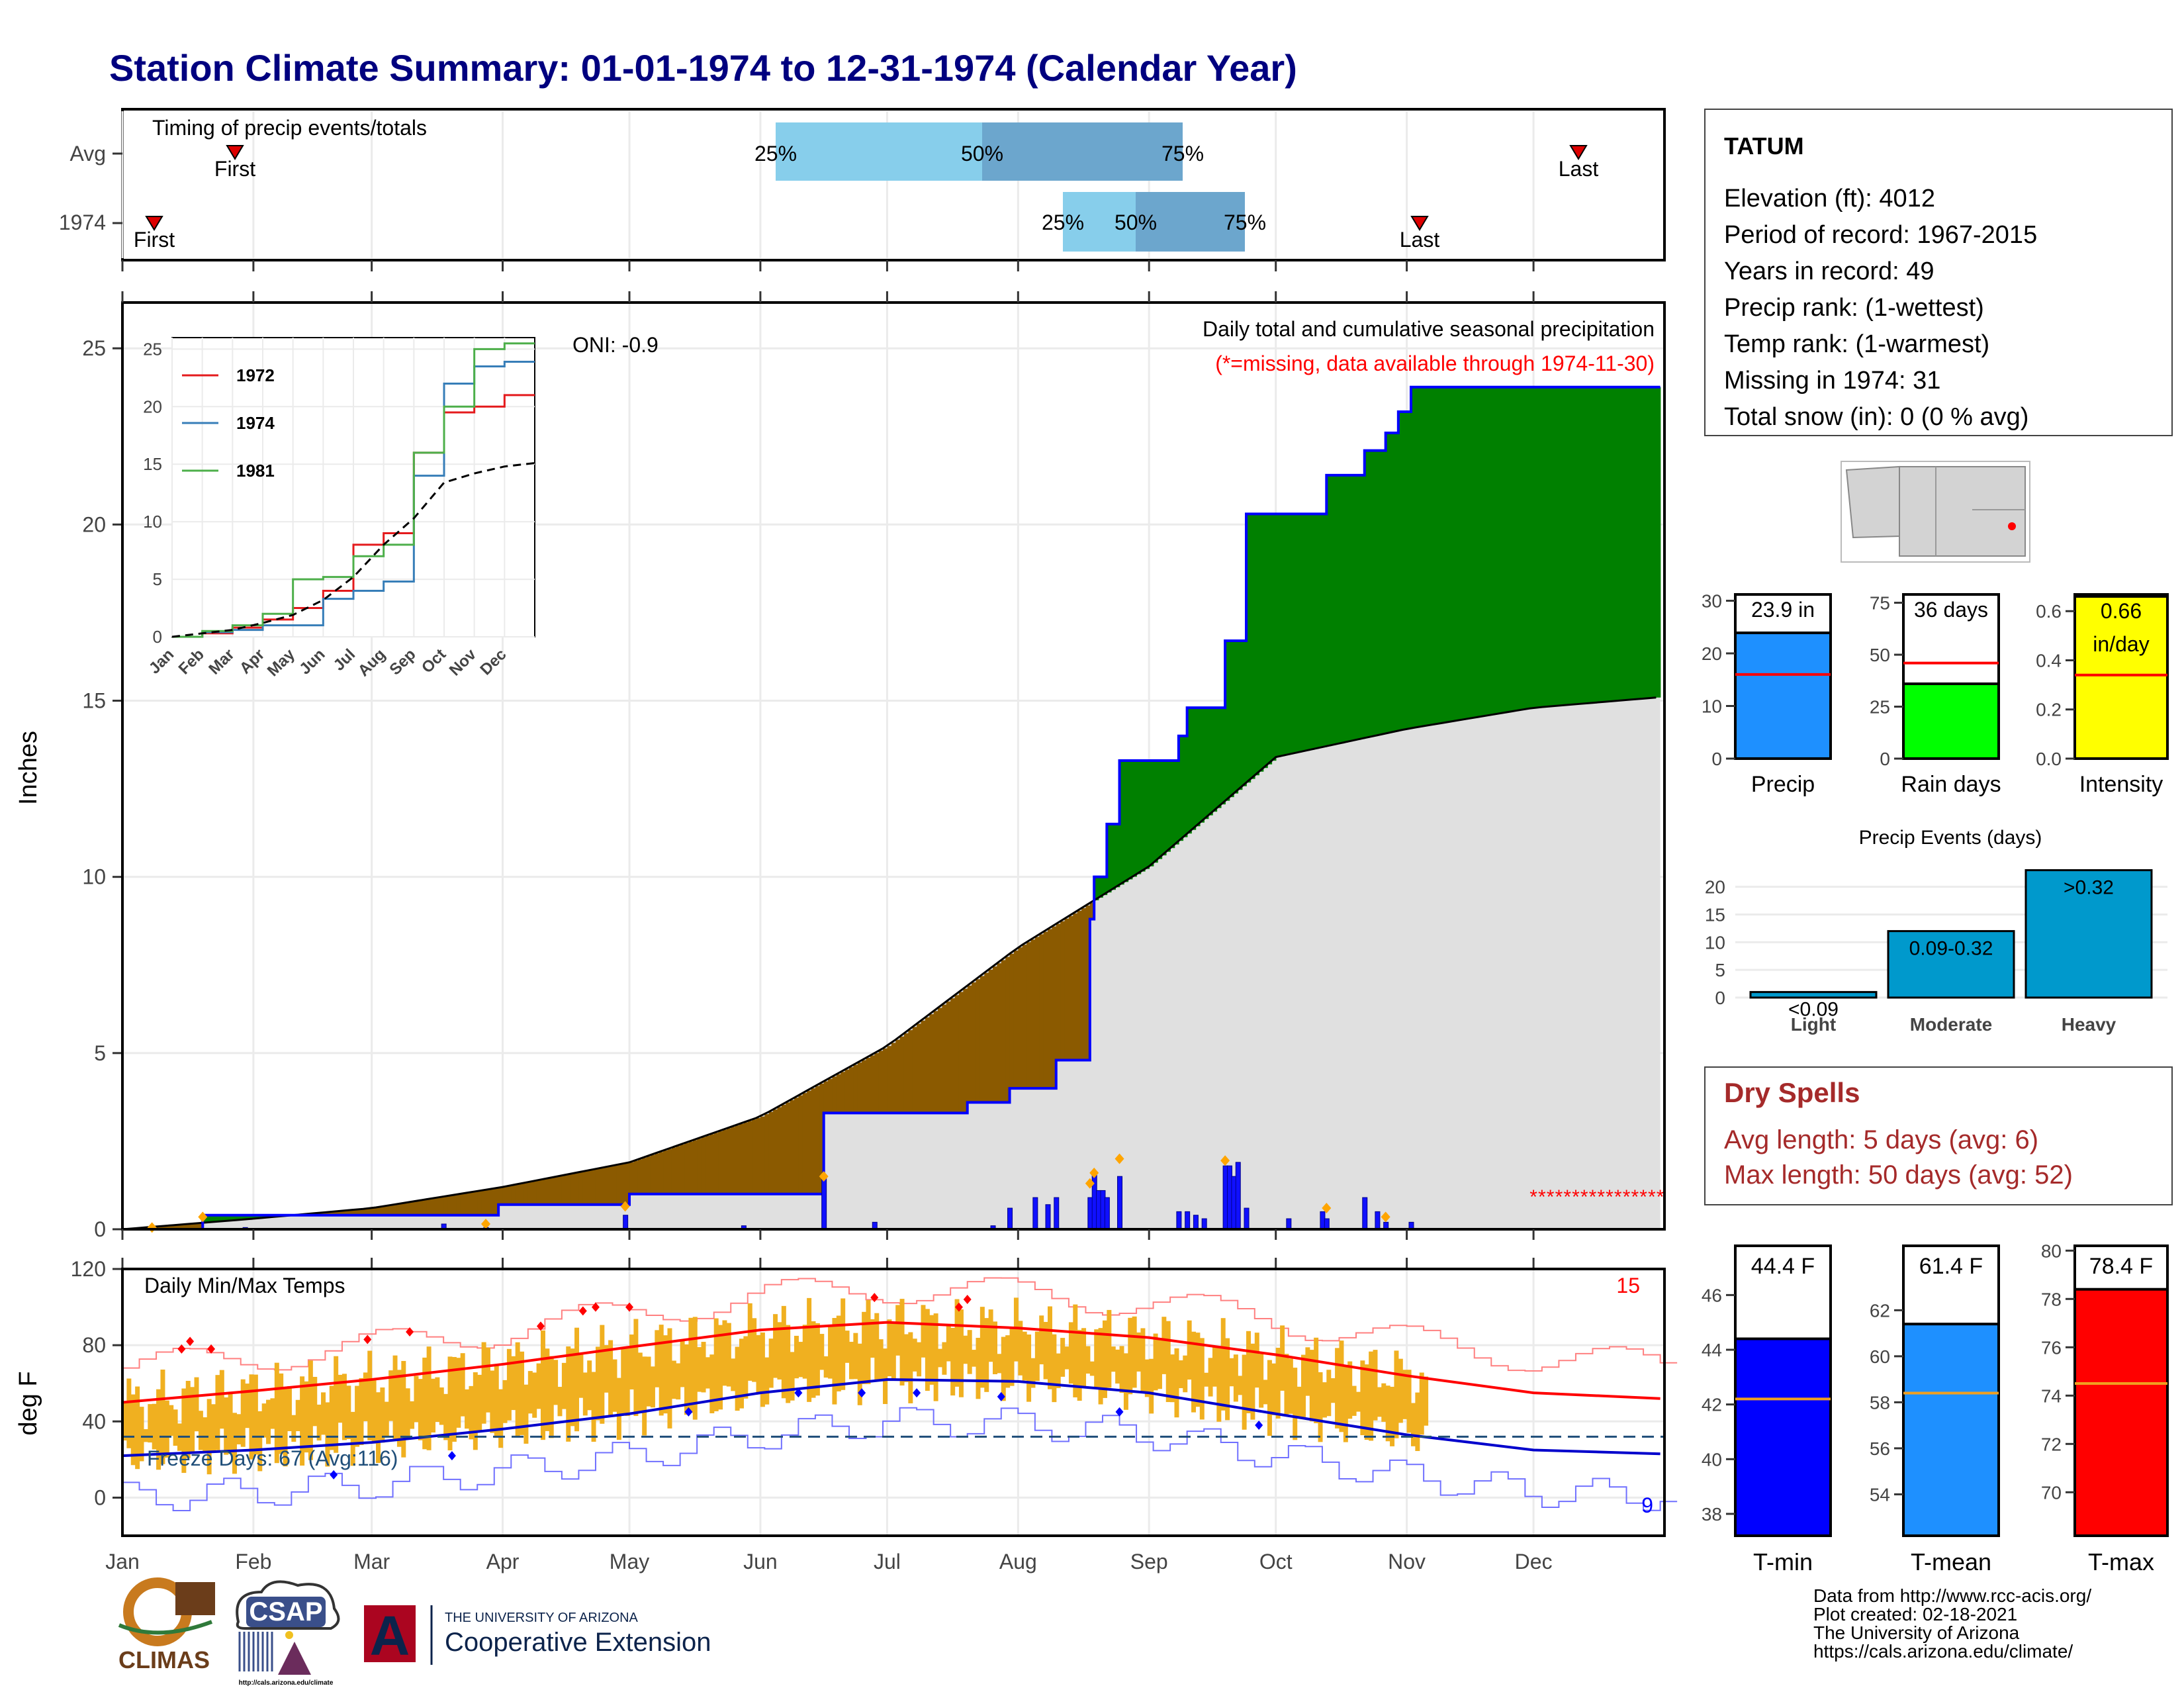 The height and width of the screenshot is (1688, 2184). What do you see at coordinates (94, 1421) in the screenshot?
I see `temp-ytick-label: 40` at bounding box center [94, 1421].